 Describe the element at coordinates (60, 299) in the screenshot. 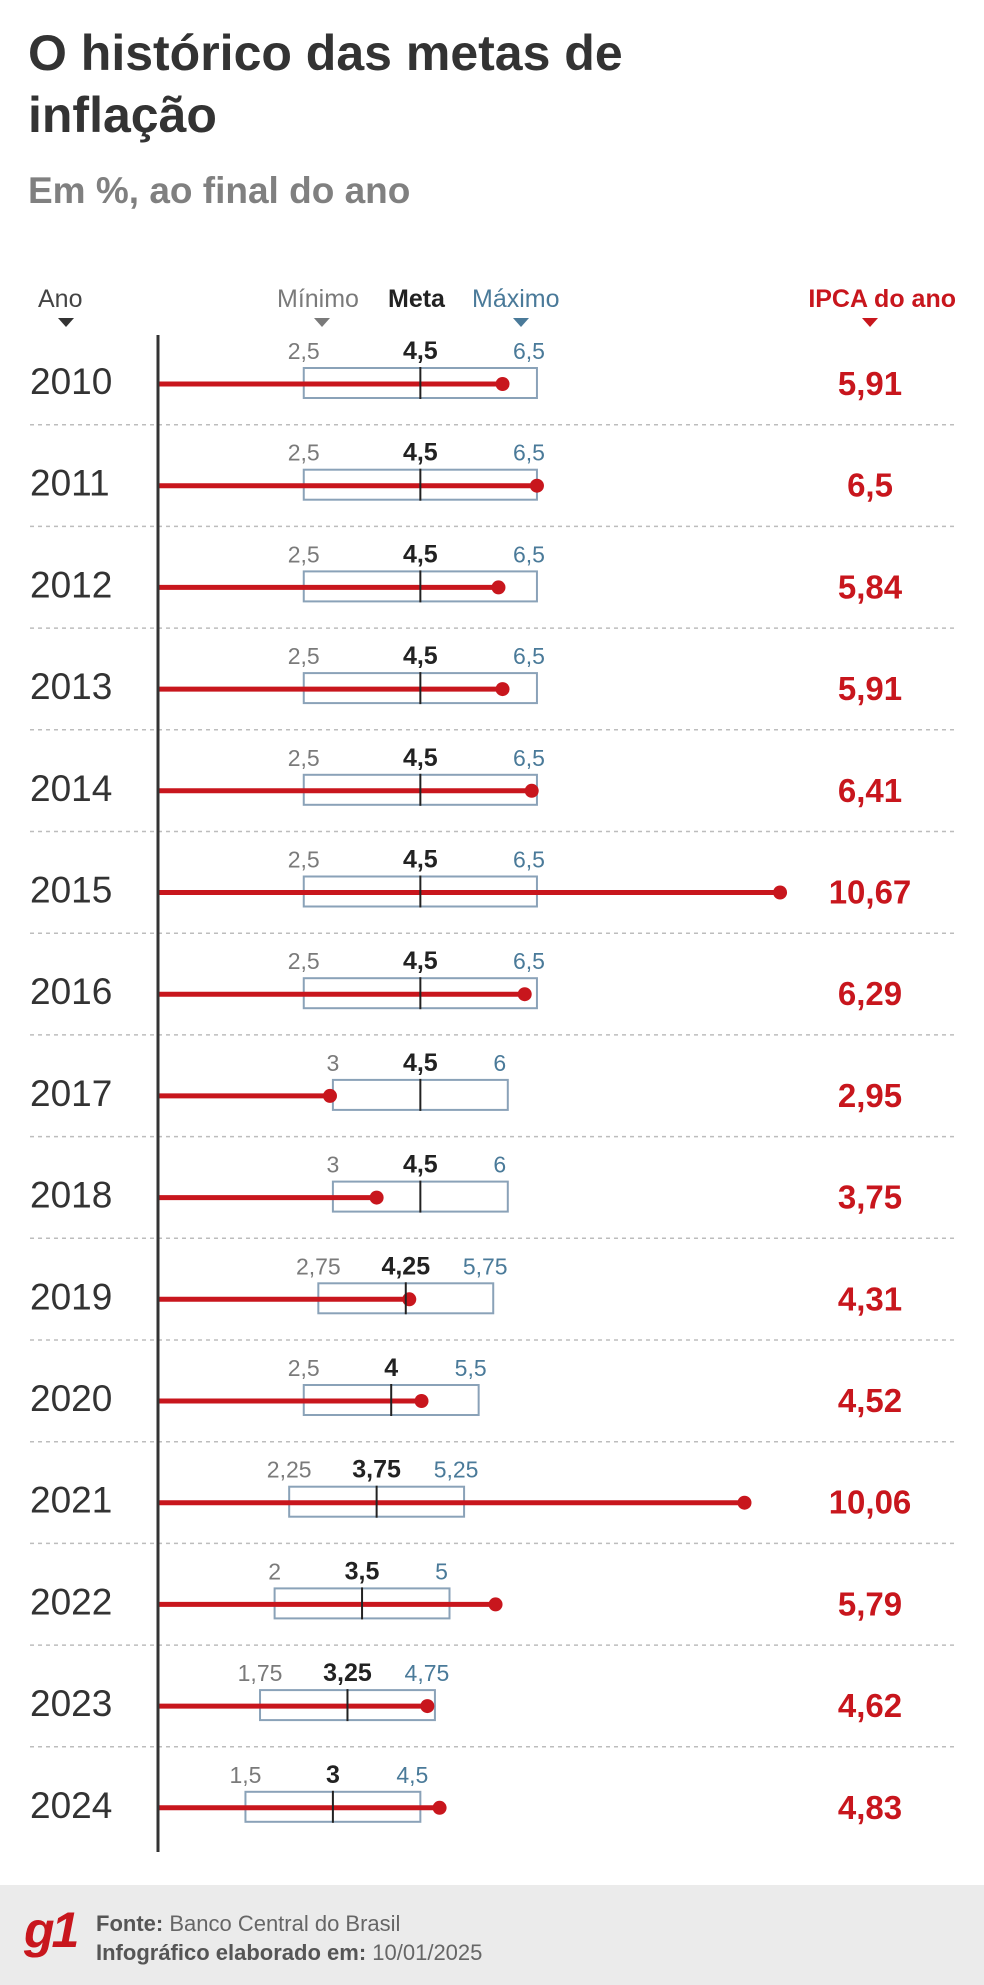

I see `header-ano: Ano` at that location.